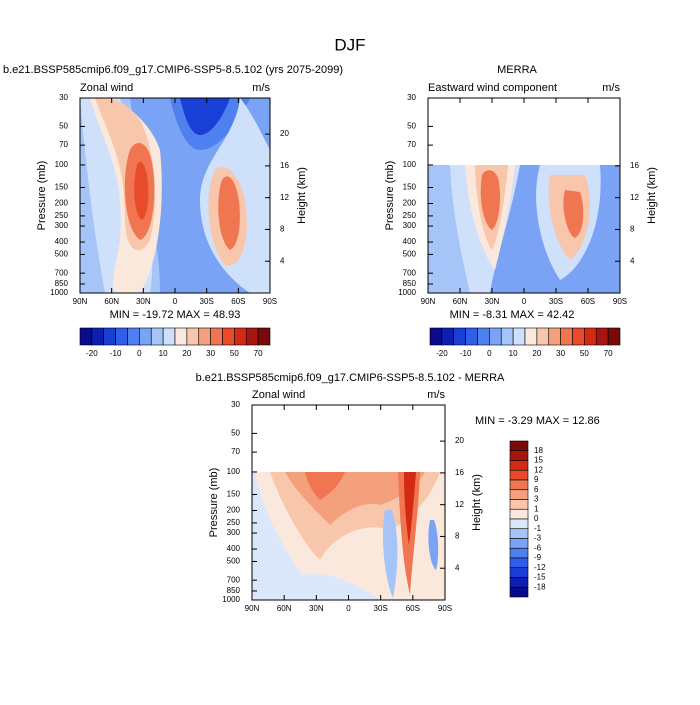  What do you see at coordinates (512, 315) in the screenshot?
I see `panel-stats: MIN = -8.31 MAX = 42.42` at bounding box center [512, 315].